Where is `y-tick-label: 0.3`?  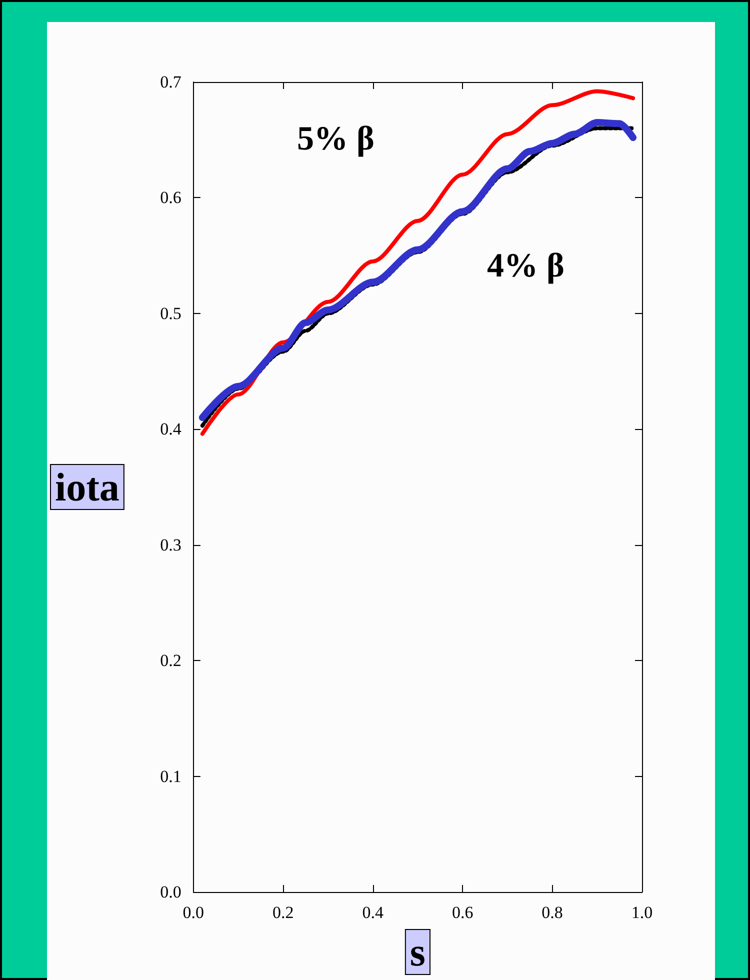 y-tick-label: 0.3 is located at coordinates (171, 544).